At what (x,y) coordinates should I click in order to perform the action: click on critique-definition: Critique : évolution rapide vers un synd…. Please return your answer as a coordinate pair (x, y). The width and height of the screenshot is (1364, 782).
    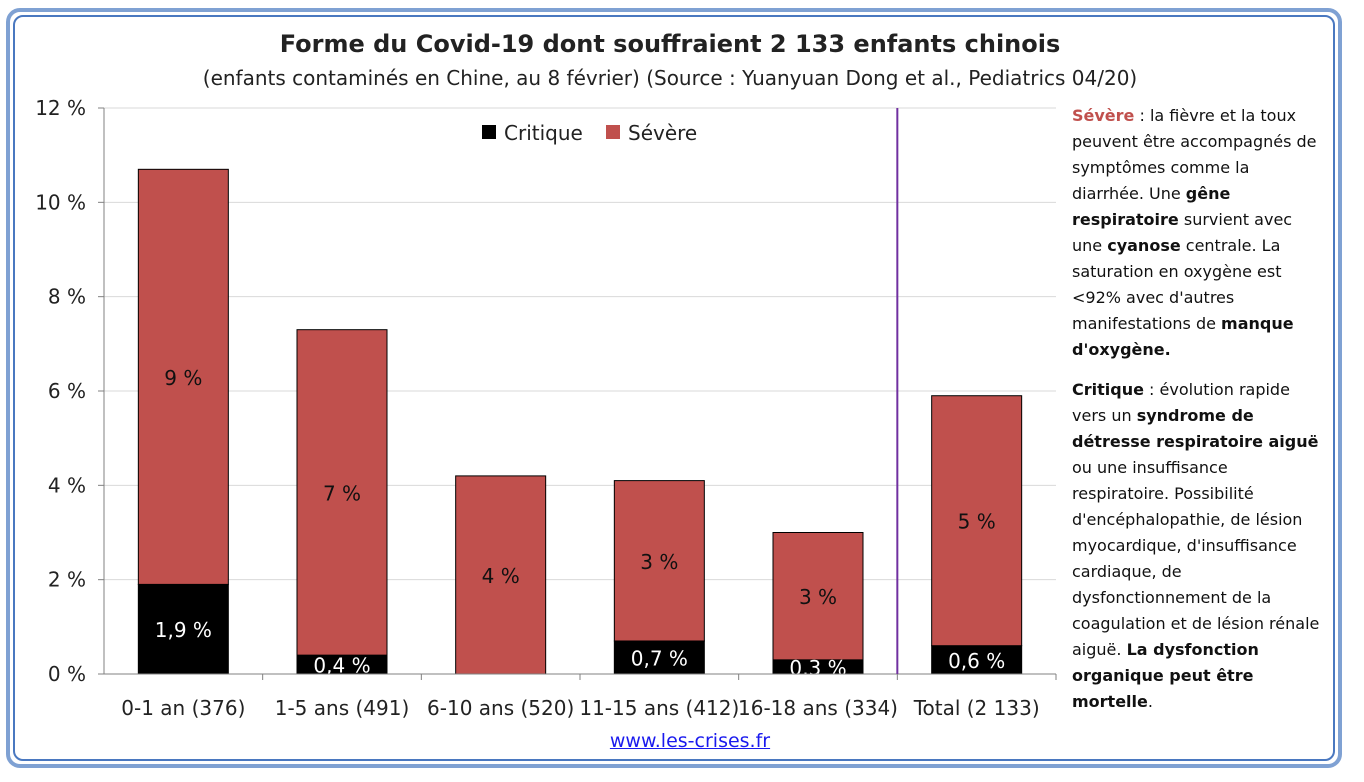
    Looking at the image, I should click on (1197, 546).